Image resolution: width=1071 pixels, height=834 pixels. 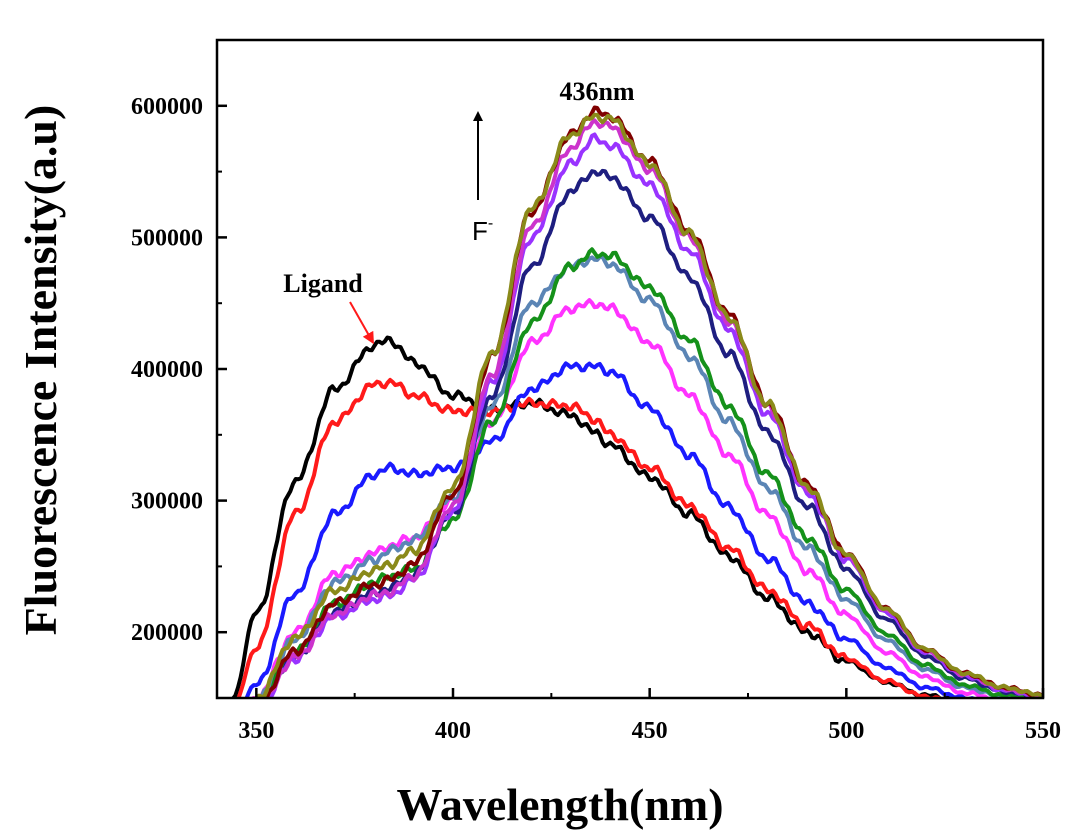 I want to click on fluoride-label-base: F, so click(x=480, y=231).